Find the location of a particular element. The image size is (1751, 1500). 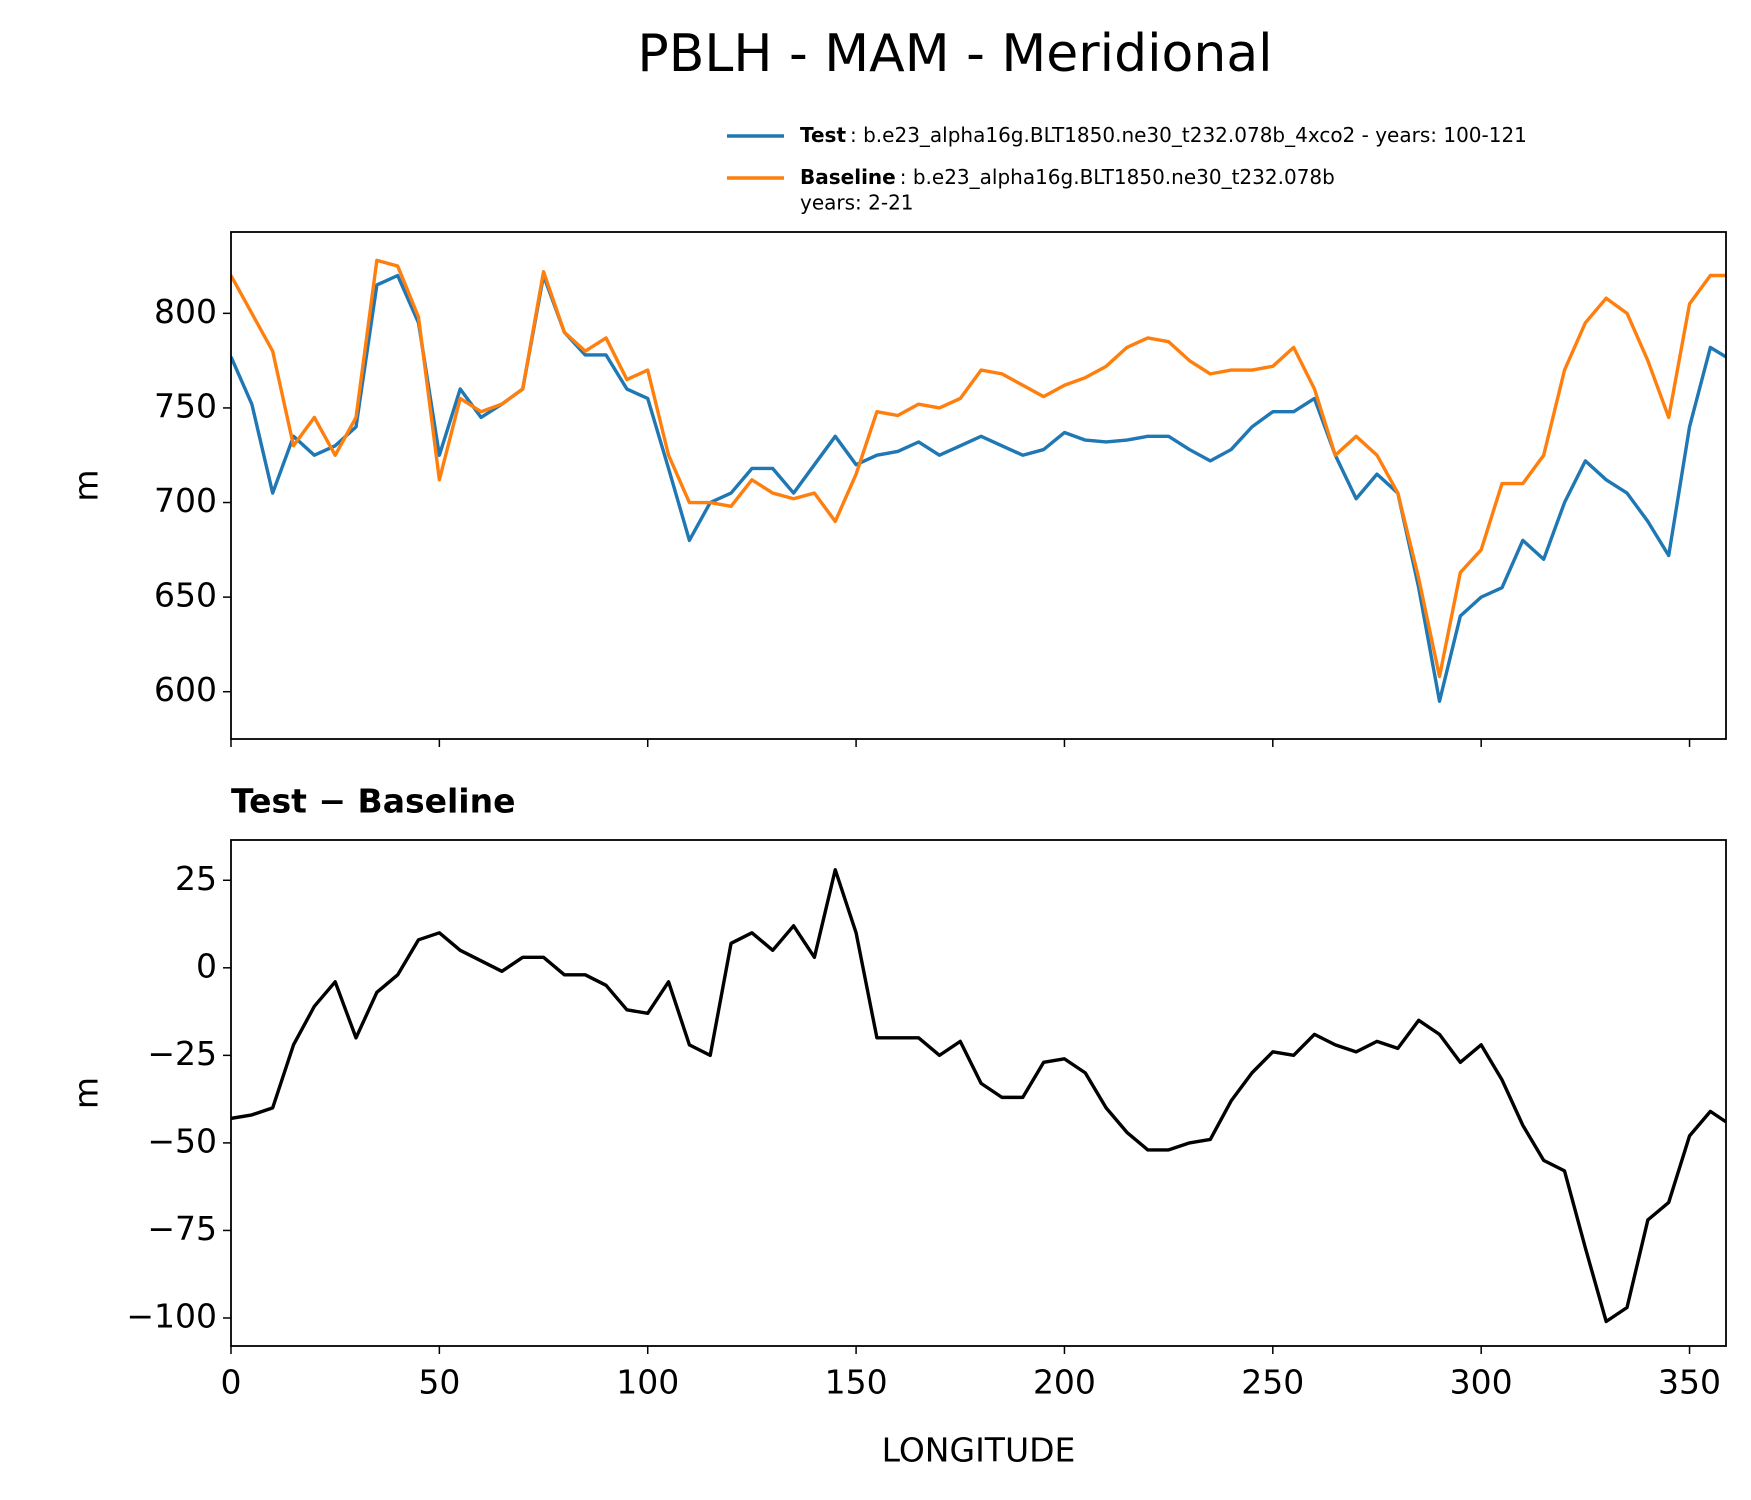

subplot-title: Test − Baseline is located at coordinates (373, 801).